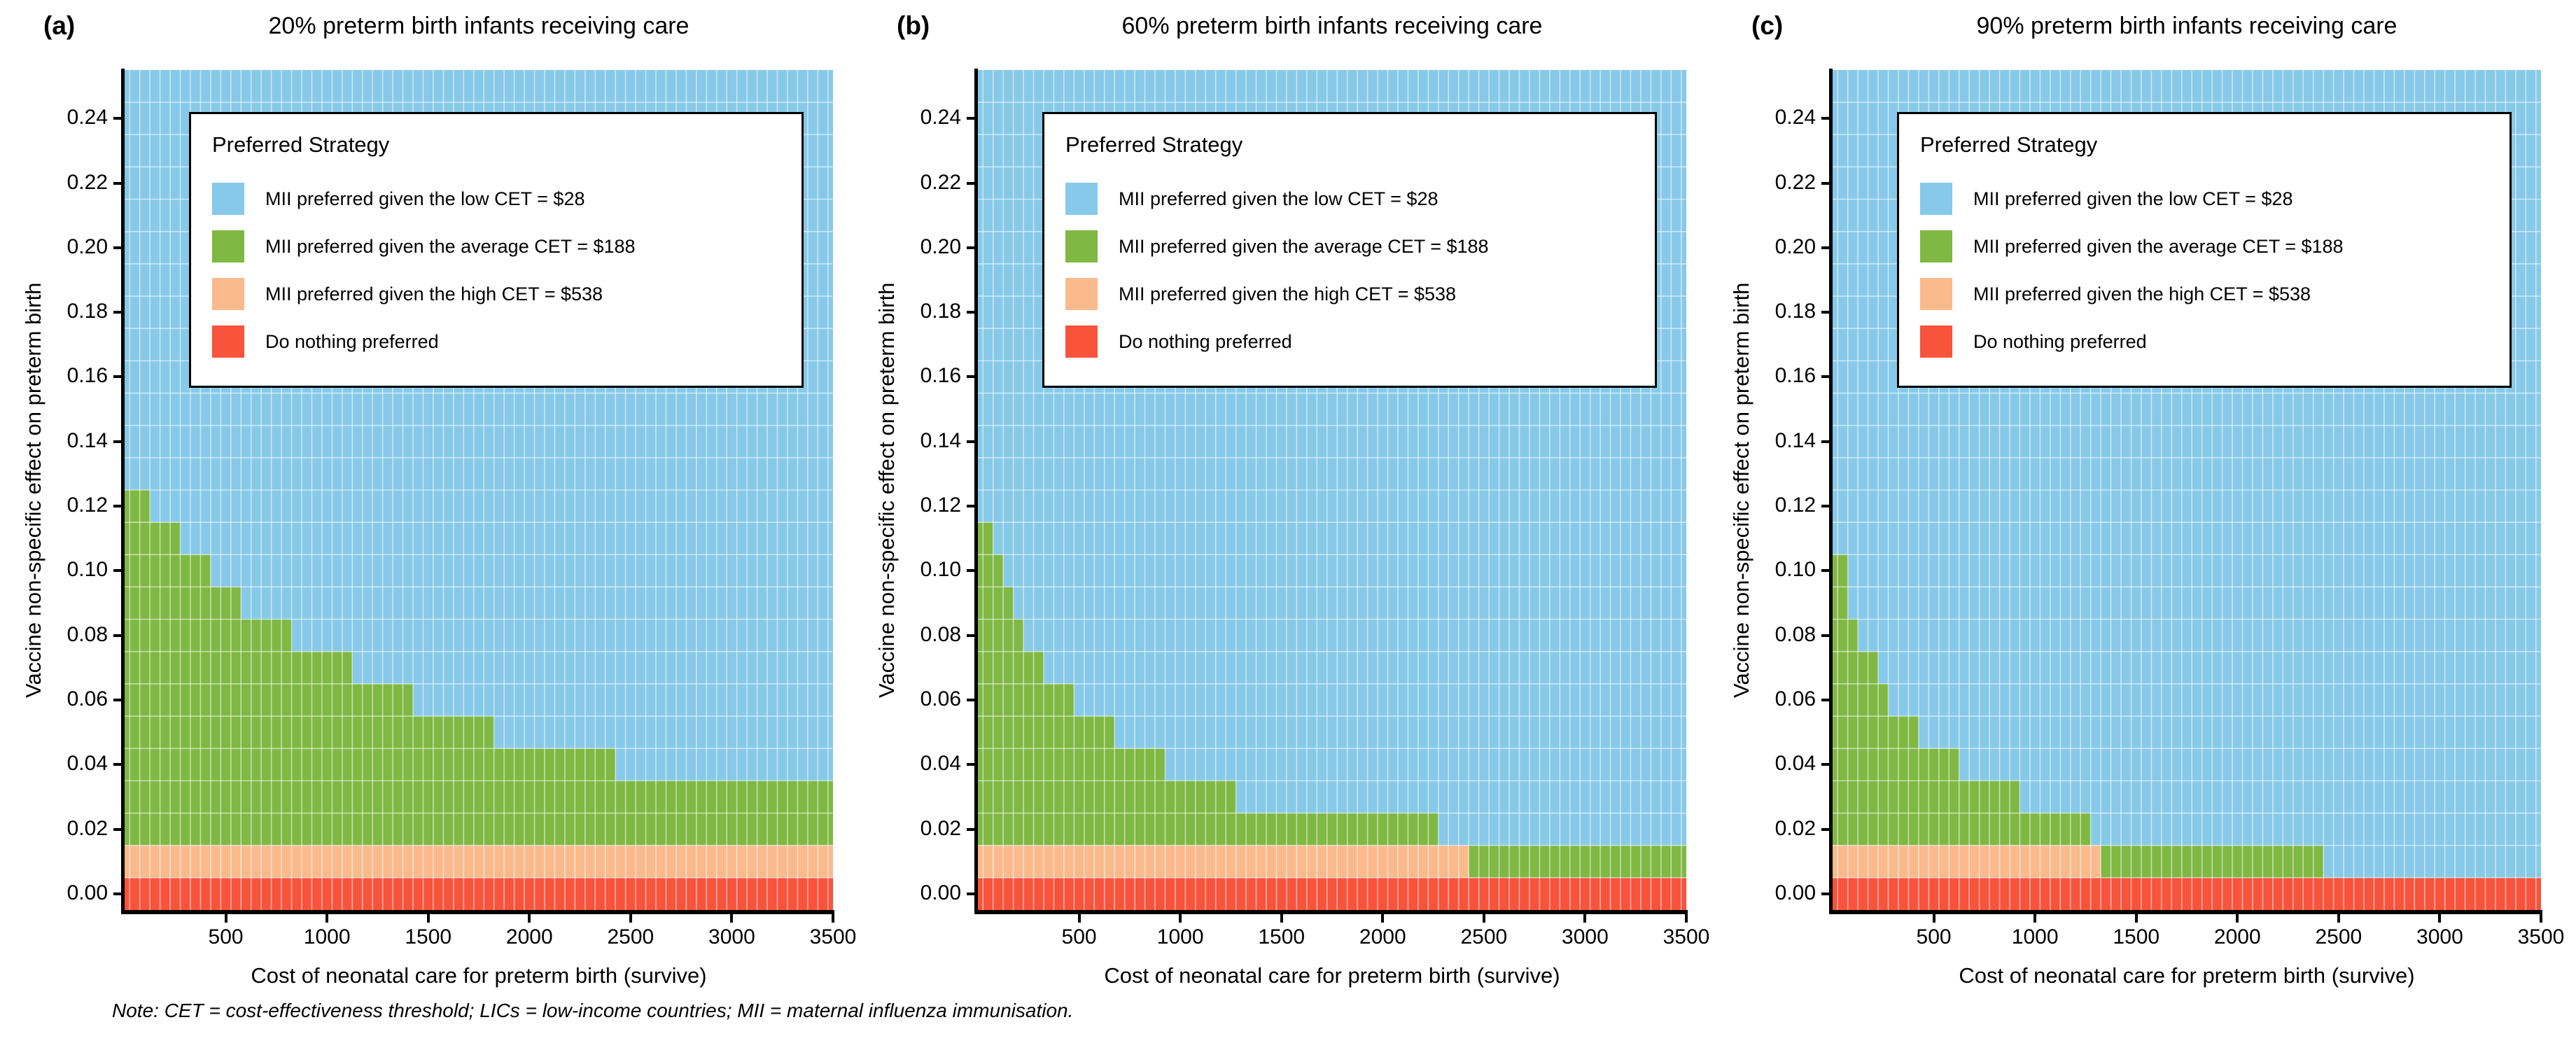 Image resolution: width=2576 pixels, height=1064 pixels. Describe the element at coordinates (2060, 341) in the screenshot. I see `legend-label: Do nothing preferred` at that location.